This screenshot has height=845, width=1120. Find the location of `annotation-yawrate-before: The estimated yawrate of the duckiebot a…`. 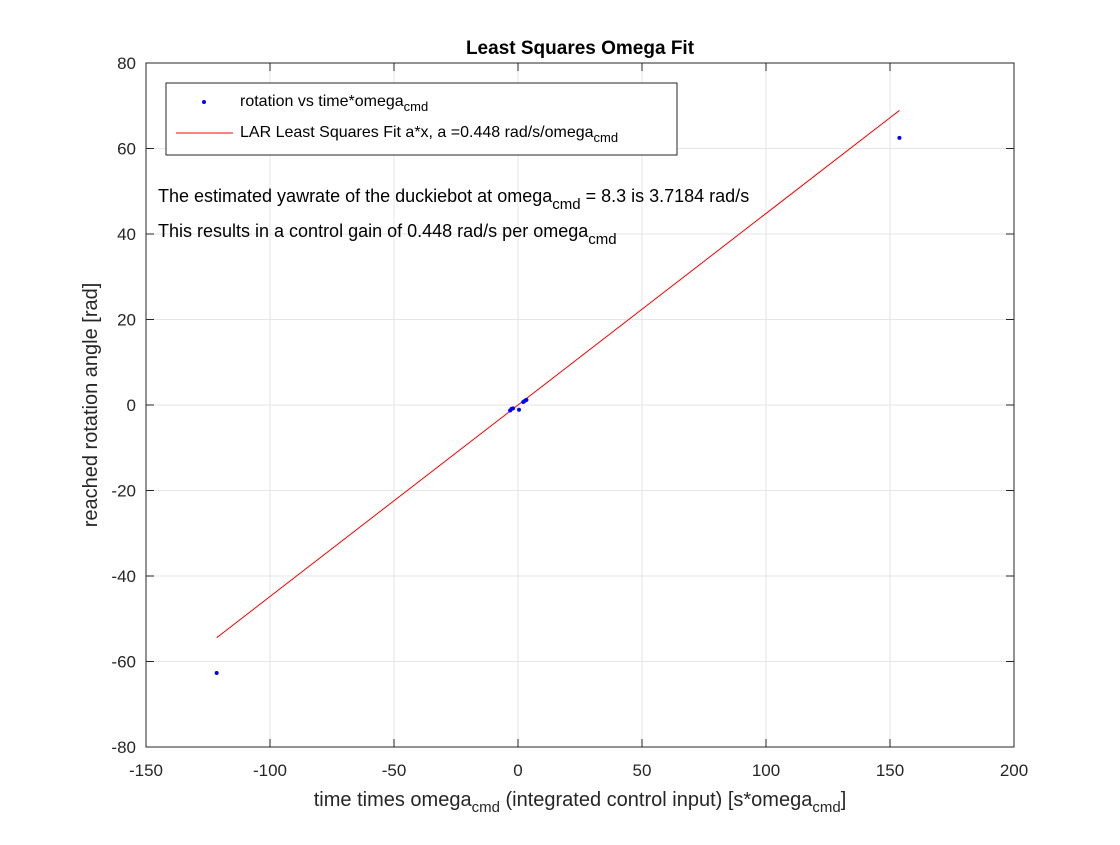

annotation-yawrate-before: The estimated yawrate of the duckiebot a… is located at coordinates (355, 196).